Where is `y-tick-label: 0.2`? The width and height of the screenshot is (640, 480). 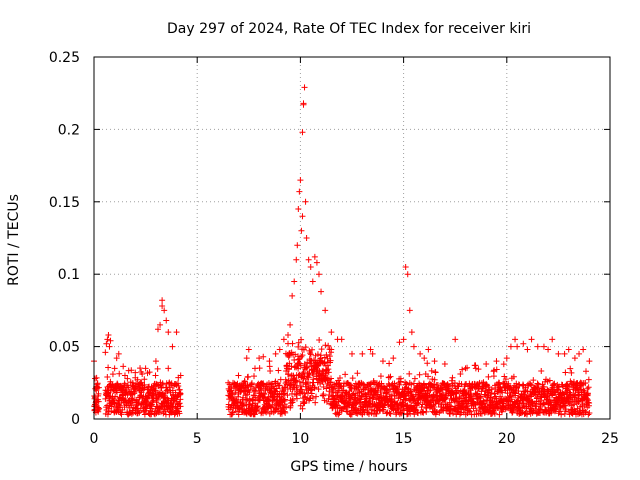
y-tick-label: 0.2 is located at coordinates (69, 130).